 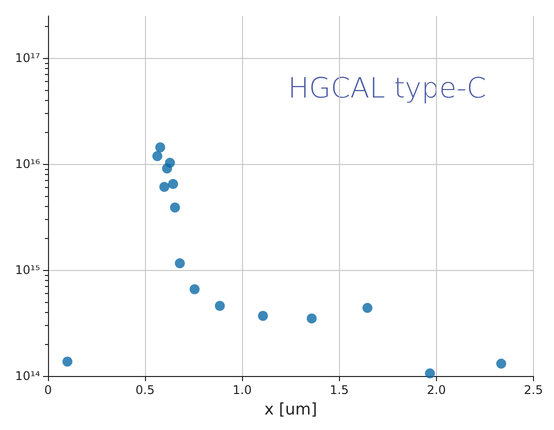 I want to click on y-tick-label: 10¹⁶, so click(x=27, y=164).